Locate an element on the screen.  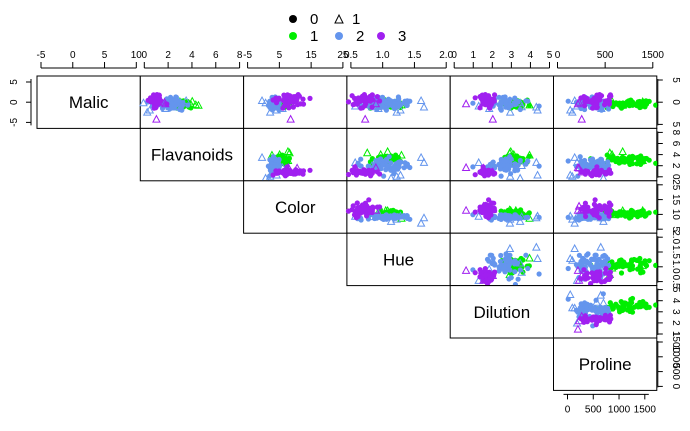
right-tick-label-2-1: 15 is located at coordinates (675, 200).